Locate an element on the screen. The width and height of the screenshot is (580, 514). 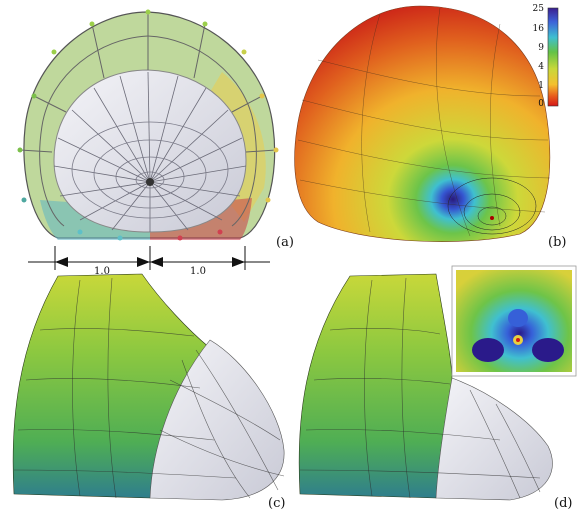
colorbar-tick-4: 4 is located at coordinates (541, 67).